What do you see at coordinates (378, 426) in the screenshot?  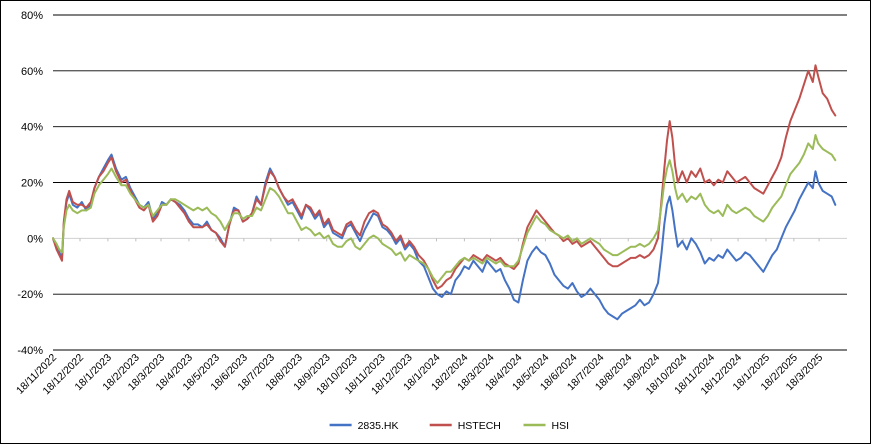 I see `legend-label: 2835.HK` at bounding box center [378, 426].